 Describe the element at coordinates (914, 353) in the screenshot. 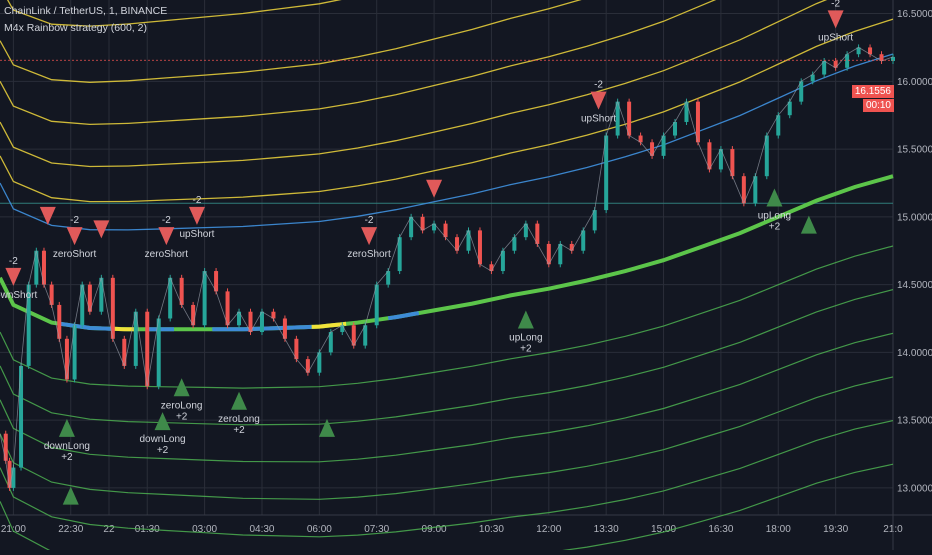

I see `y-tick-label: 14.0000` at that location.